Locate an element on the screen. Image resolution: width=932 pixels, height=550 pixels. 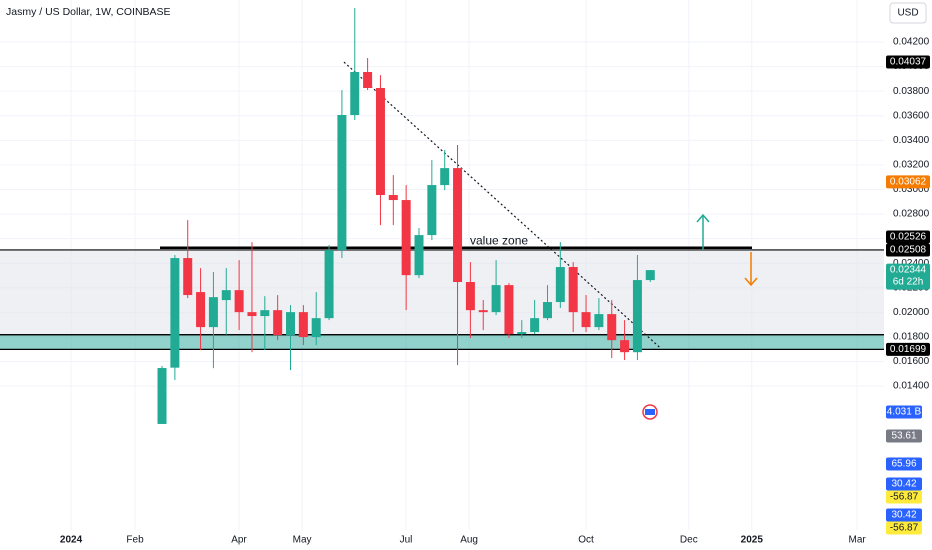
y-tick-label: 0.04200 is located at coordinates (911, 42).